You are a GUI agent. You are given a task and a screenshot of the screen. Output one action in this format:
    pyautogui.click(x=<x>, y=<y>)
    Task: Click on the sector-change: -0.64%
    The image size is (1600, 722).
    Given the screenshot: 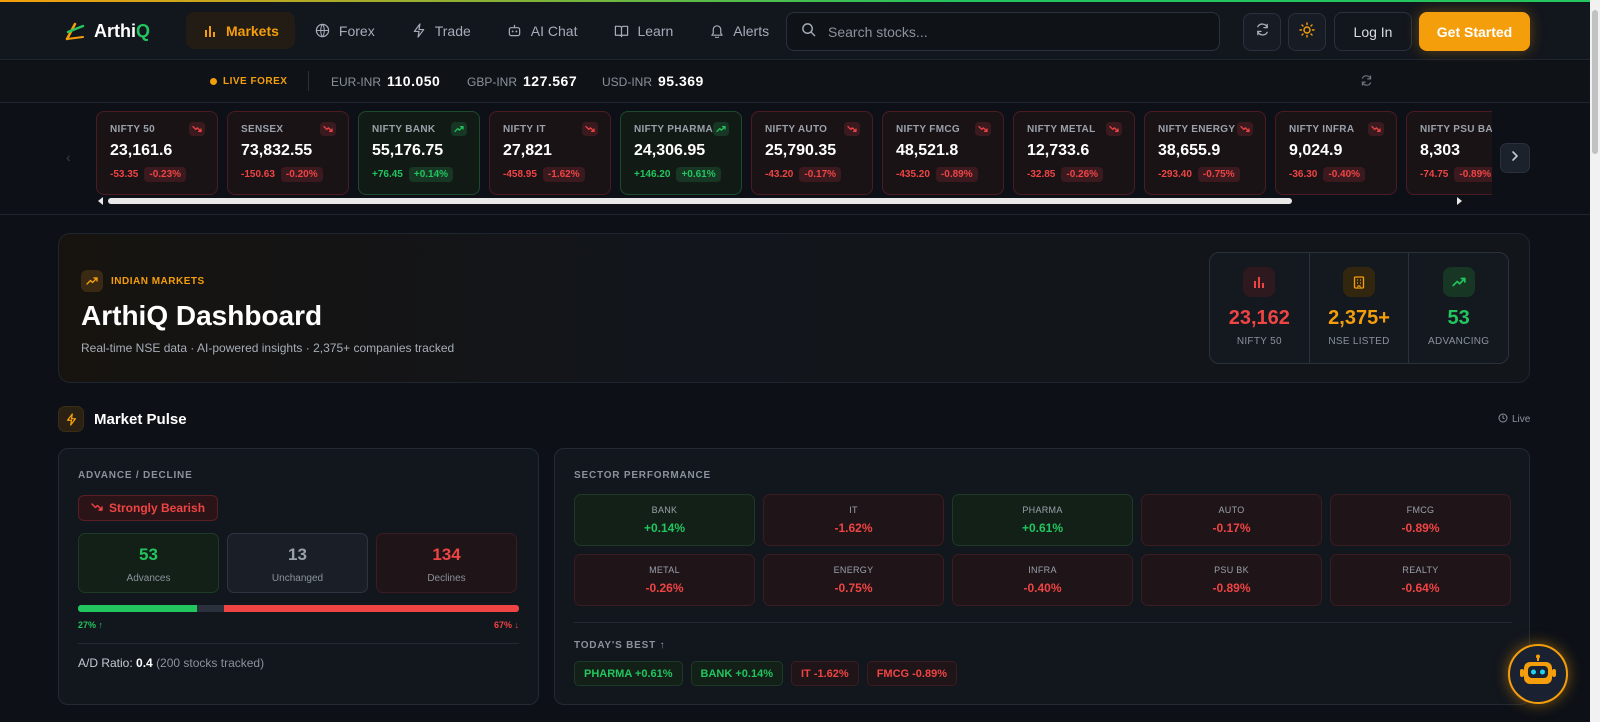 What is the action you would take?
    pyautogui.click(x=1420, y=588)
    